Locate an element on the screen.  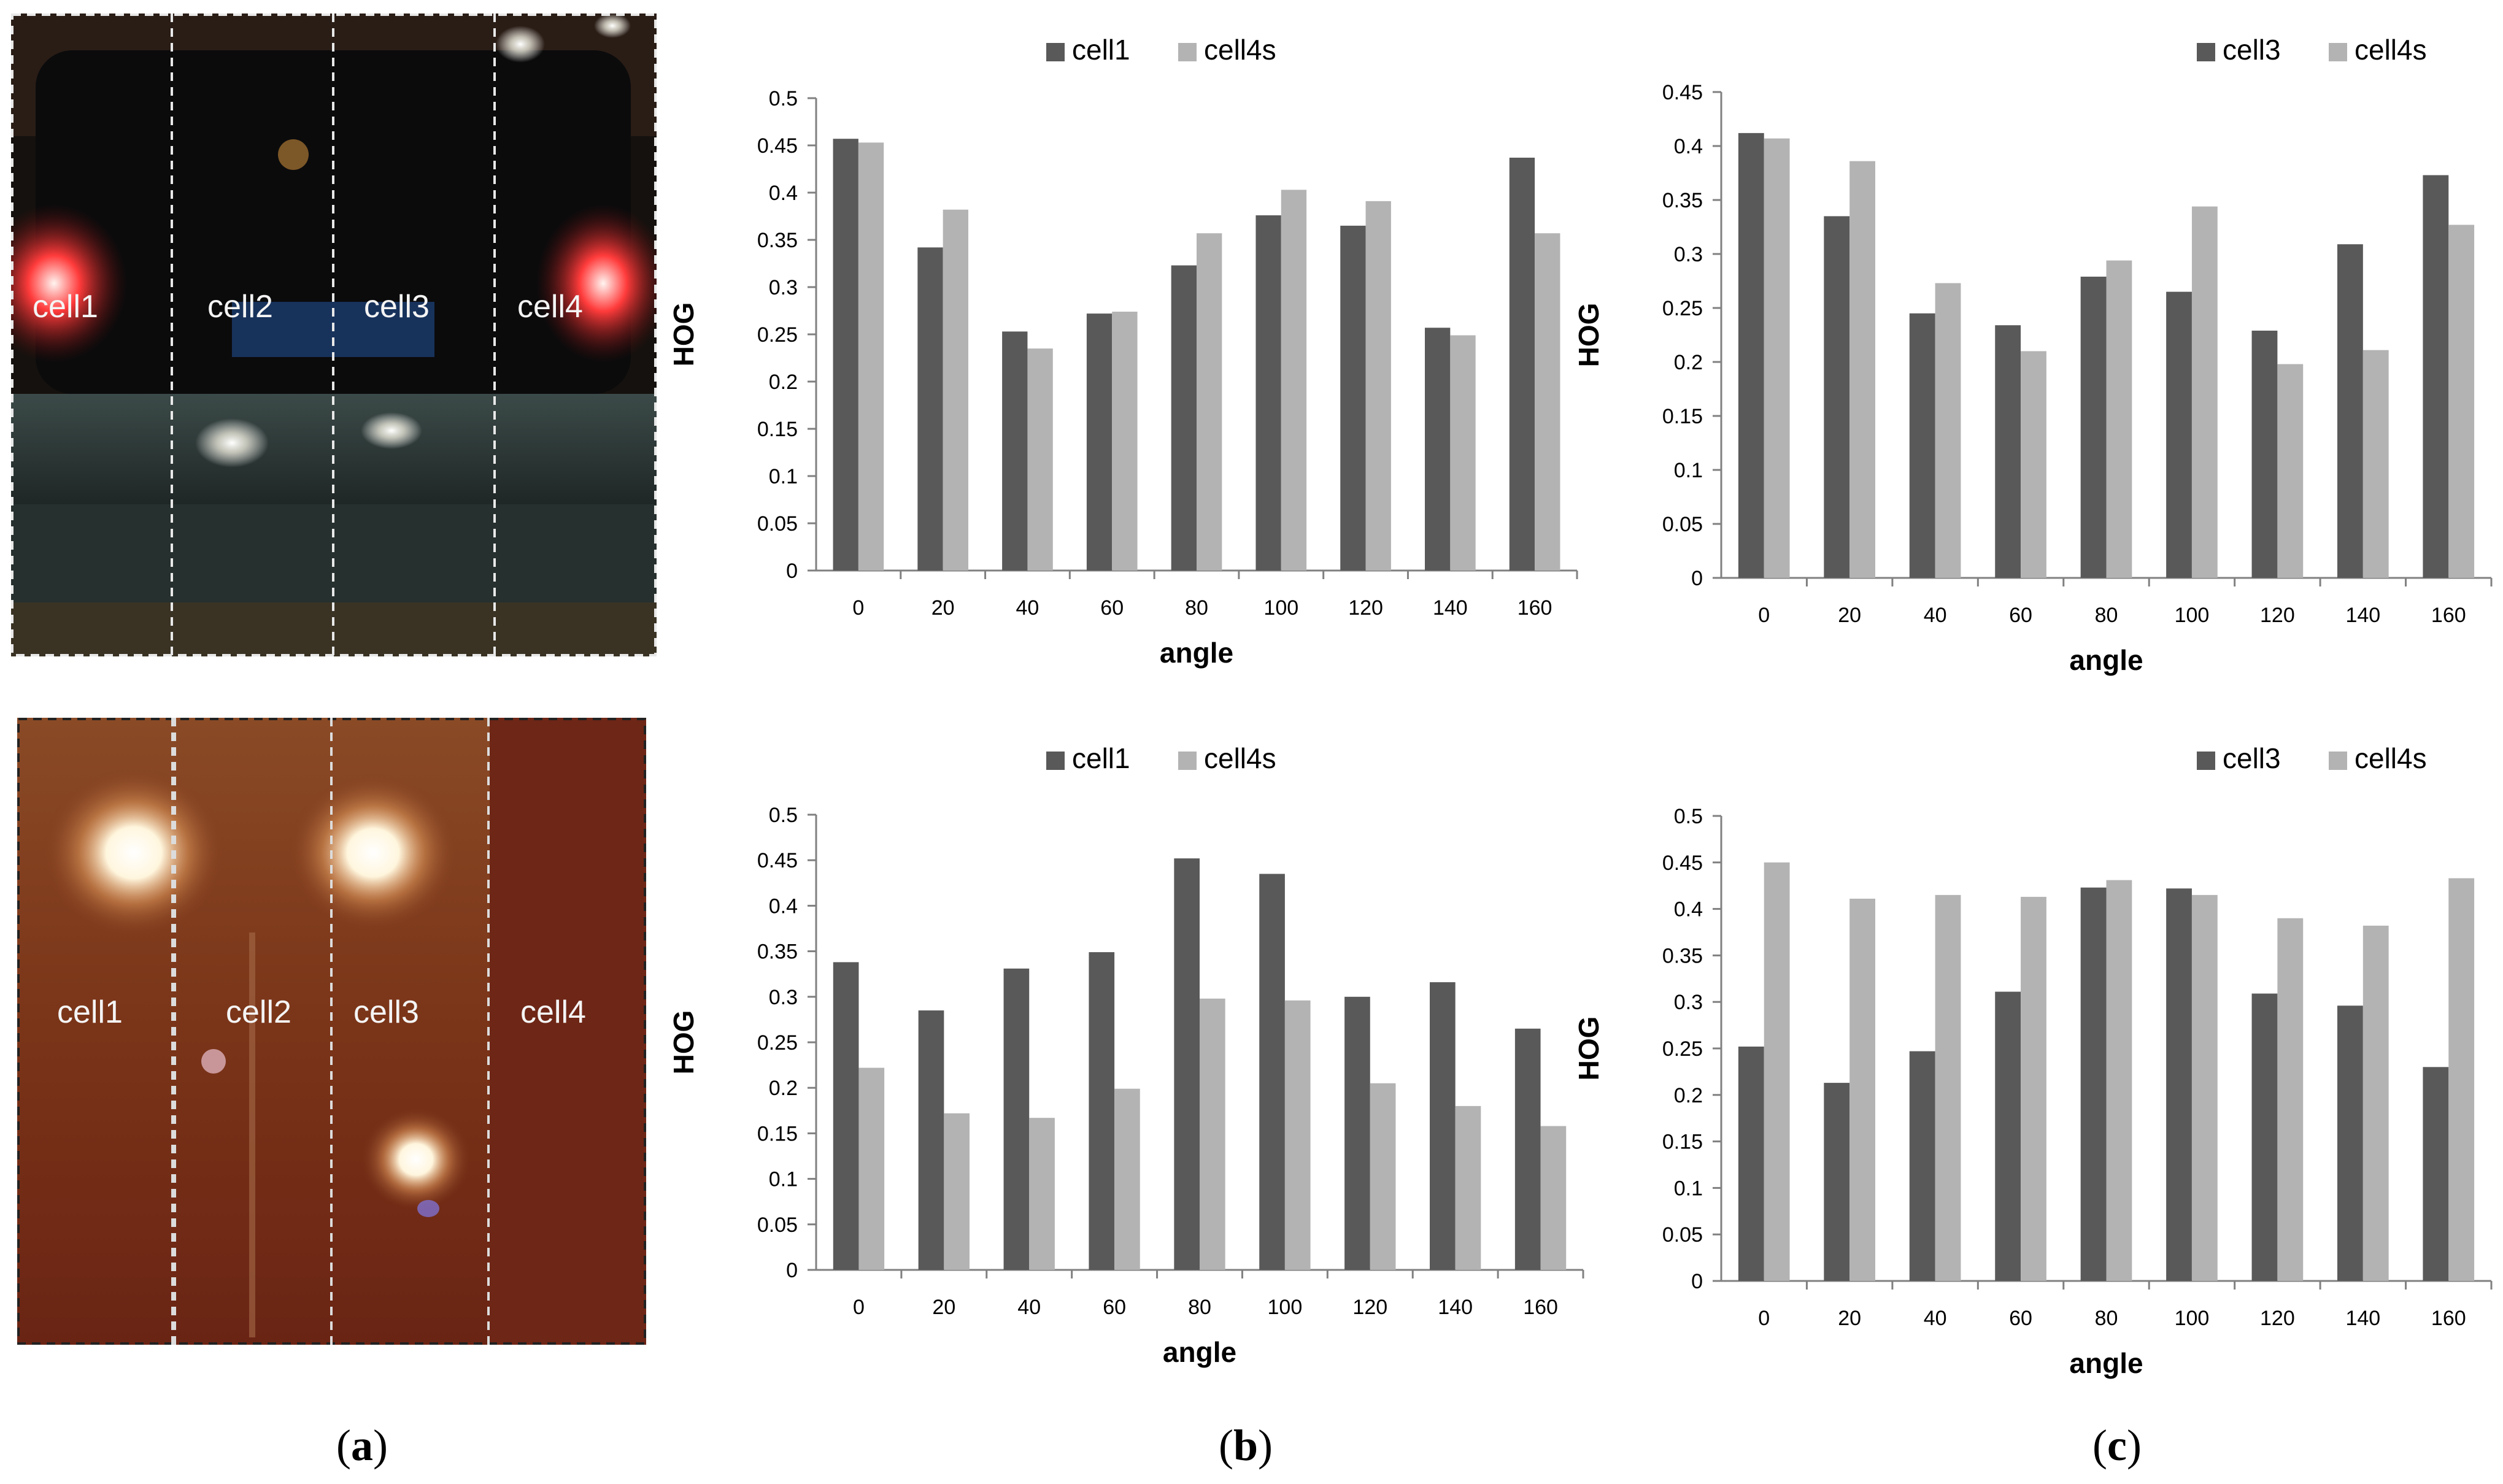
legend-label: cell3 is located at coordinates (2252, 50).